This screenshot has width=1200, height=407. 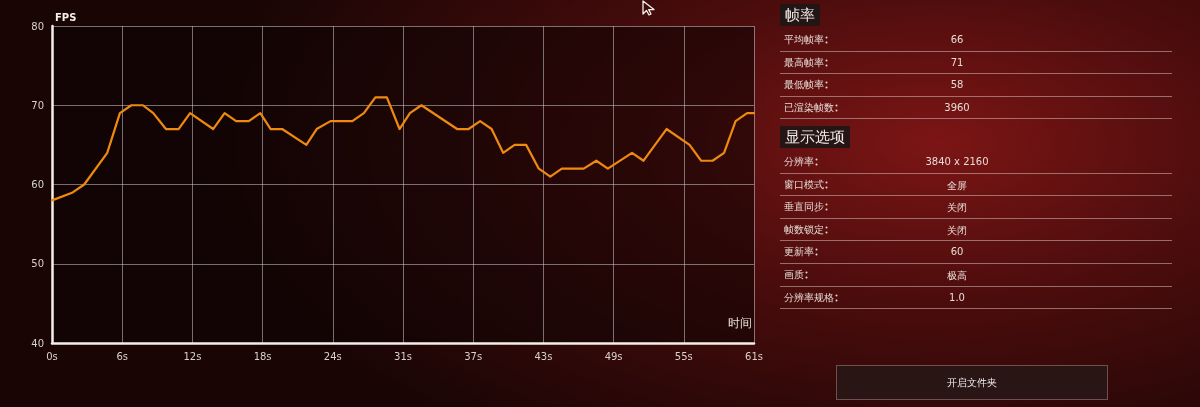 I want to click on text: 开启文件夹, so click(x=972, y=382).